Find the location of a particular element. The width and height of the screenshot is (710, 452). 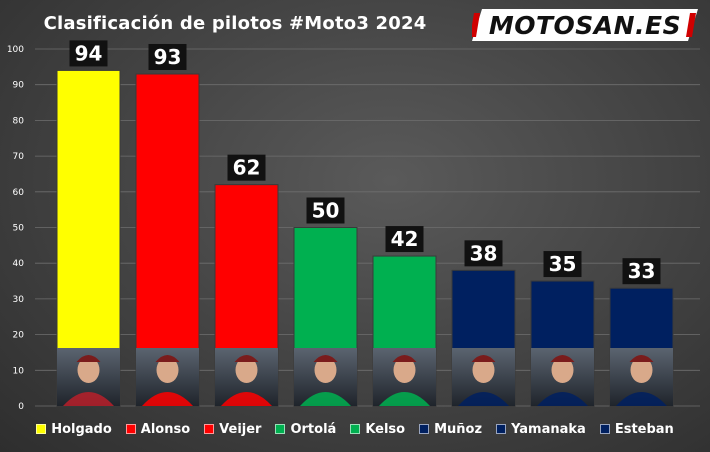

y-tick-label: 40 is located at coordinates (19, 264).